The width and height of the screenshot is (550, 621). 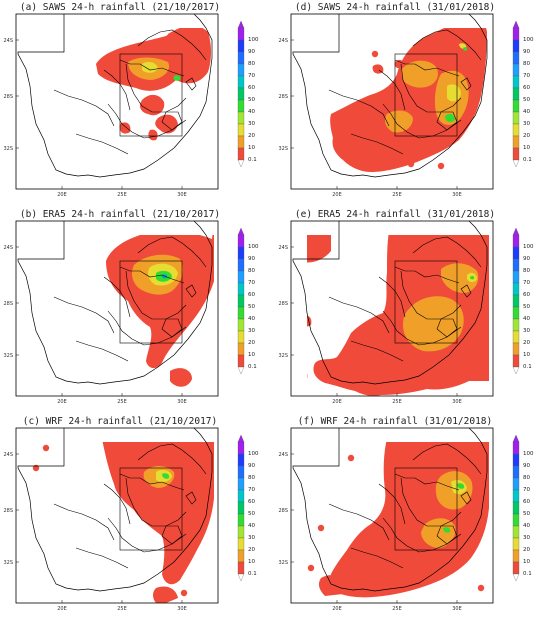 I want to click on colorbar-label: 100, so click(x=253, y=454).